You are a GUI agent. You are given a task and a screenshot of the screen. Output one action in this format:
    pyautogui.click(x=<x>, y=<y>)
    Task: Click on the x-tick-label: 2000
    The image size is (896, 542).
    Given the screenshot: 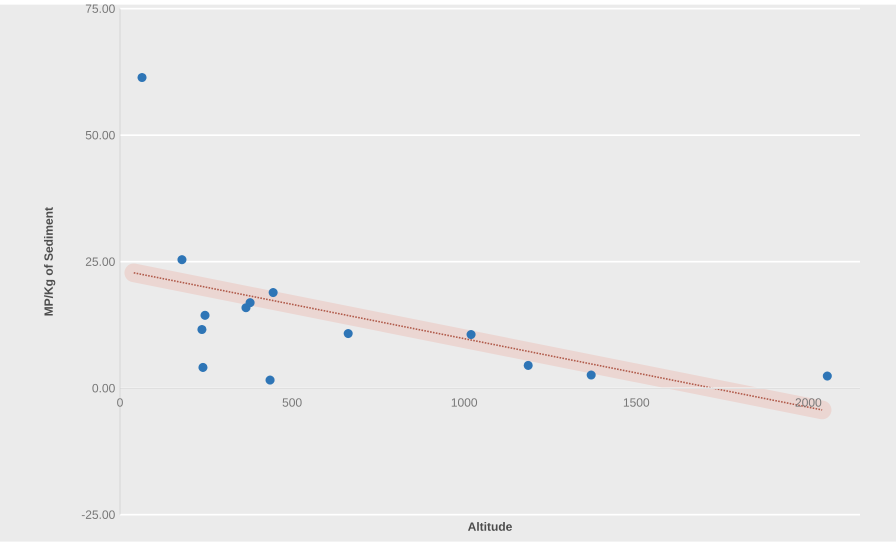 What is the action you would take?
    pyautogui.click(x=809, y=402)
    